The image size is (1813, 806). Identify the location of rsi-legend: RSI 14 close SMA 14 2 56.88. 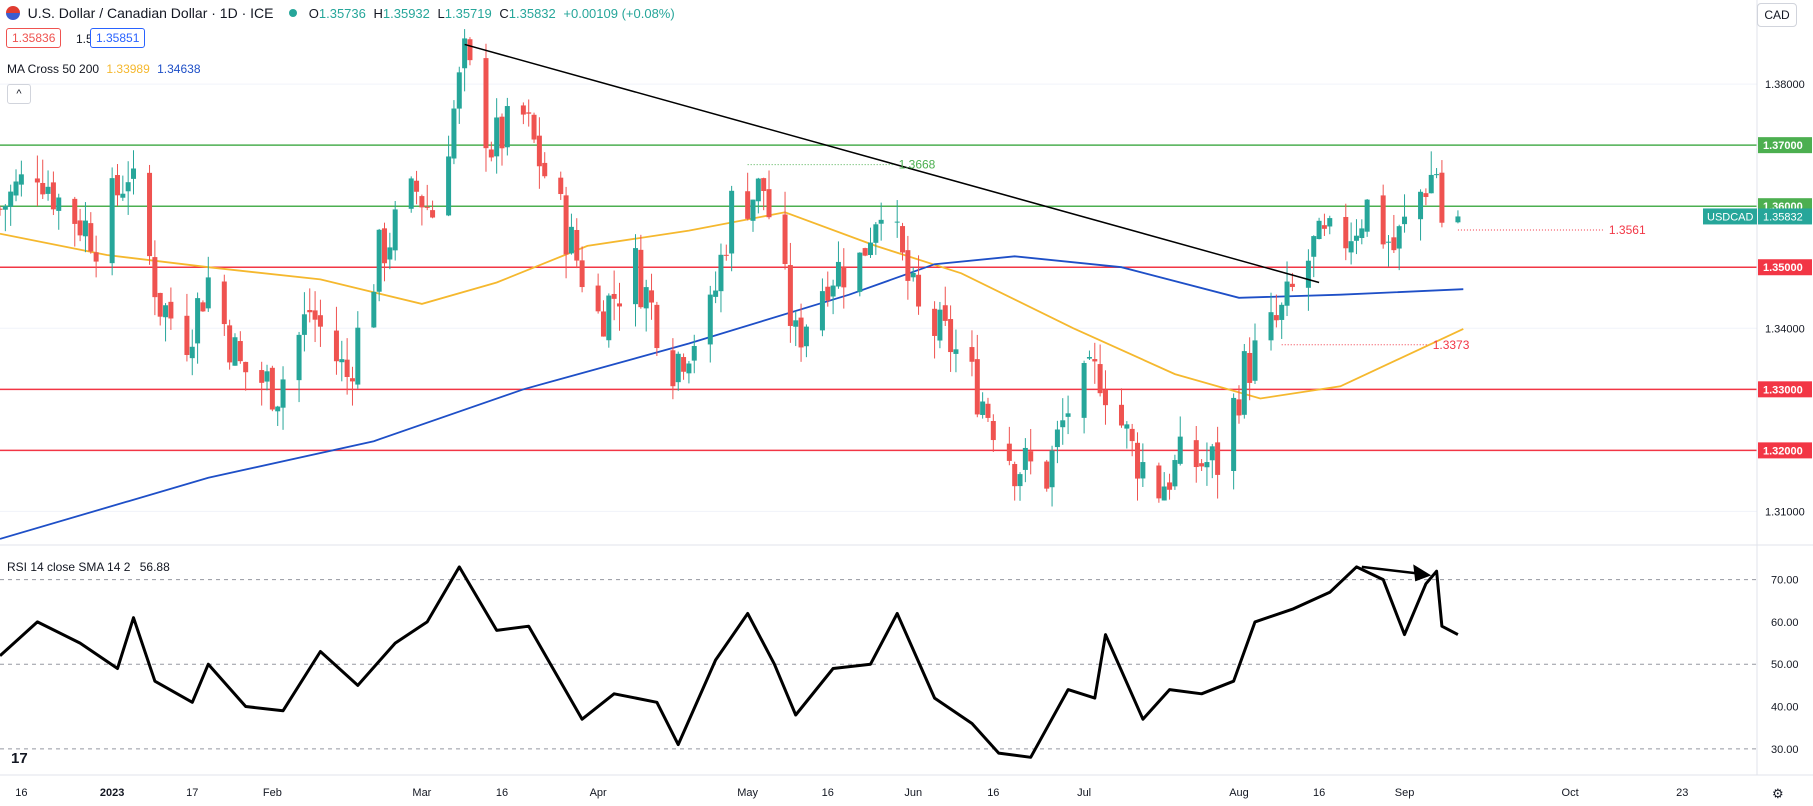
(88, 567).